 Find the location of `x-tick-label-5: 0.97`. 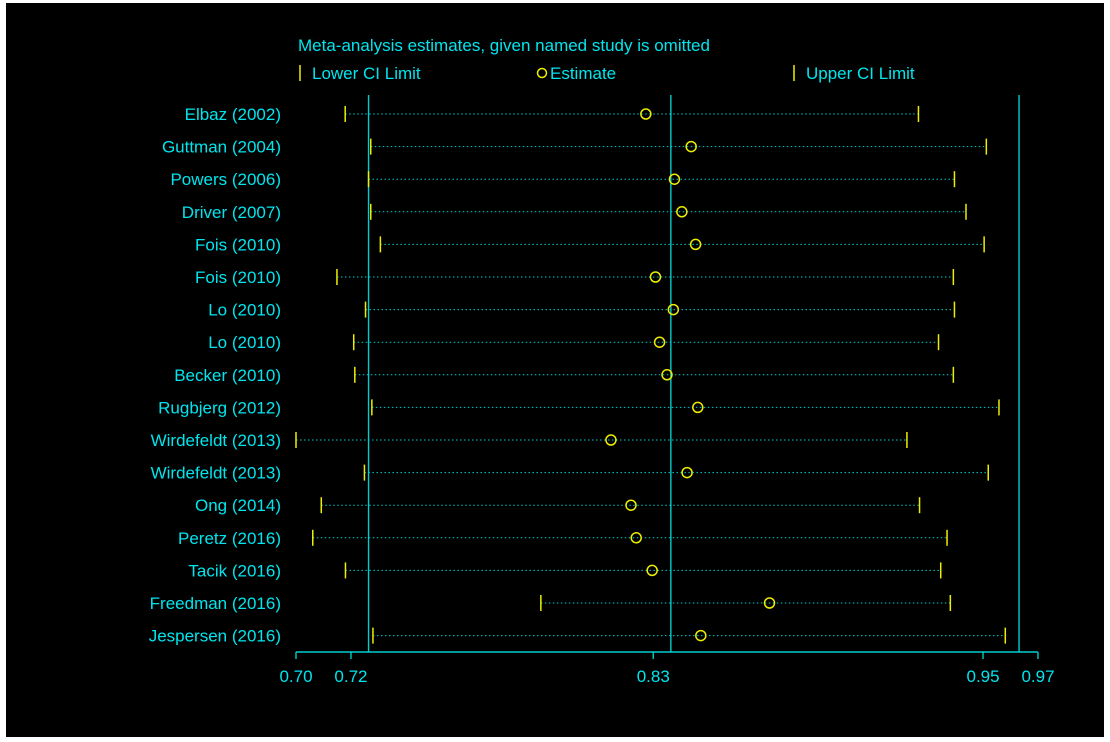

x-tick-label-5: 0.97 is located at coordinates (1037, 676).